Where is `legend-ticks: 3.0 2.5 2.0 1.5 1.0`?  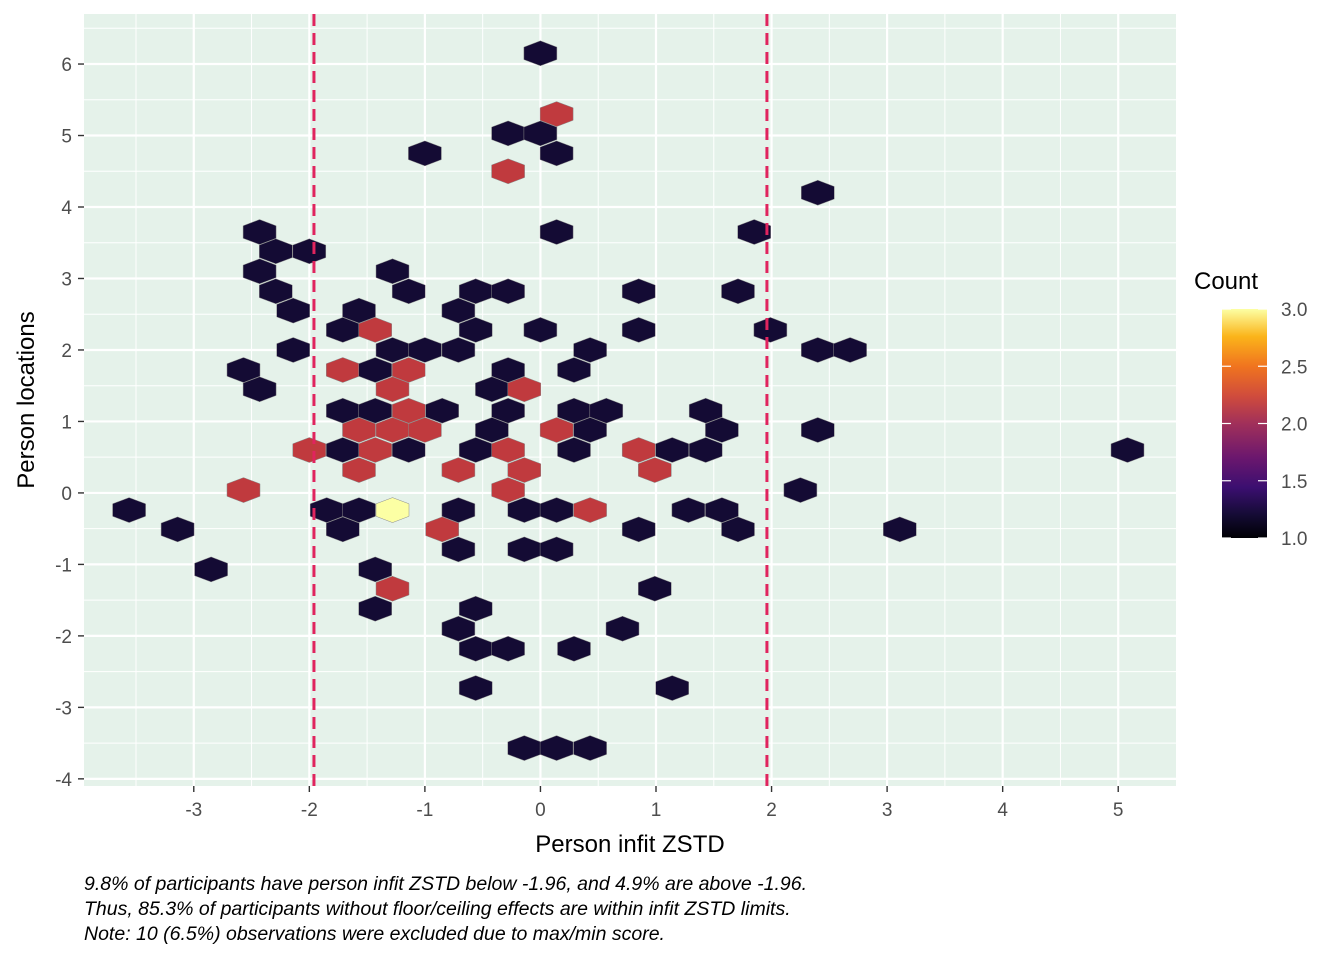
legend-ticks: 3.0 2.5 2.0 1.5 1.0 is located at coordinates (1264, 425).